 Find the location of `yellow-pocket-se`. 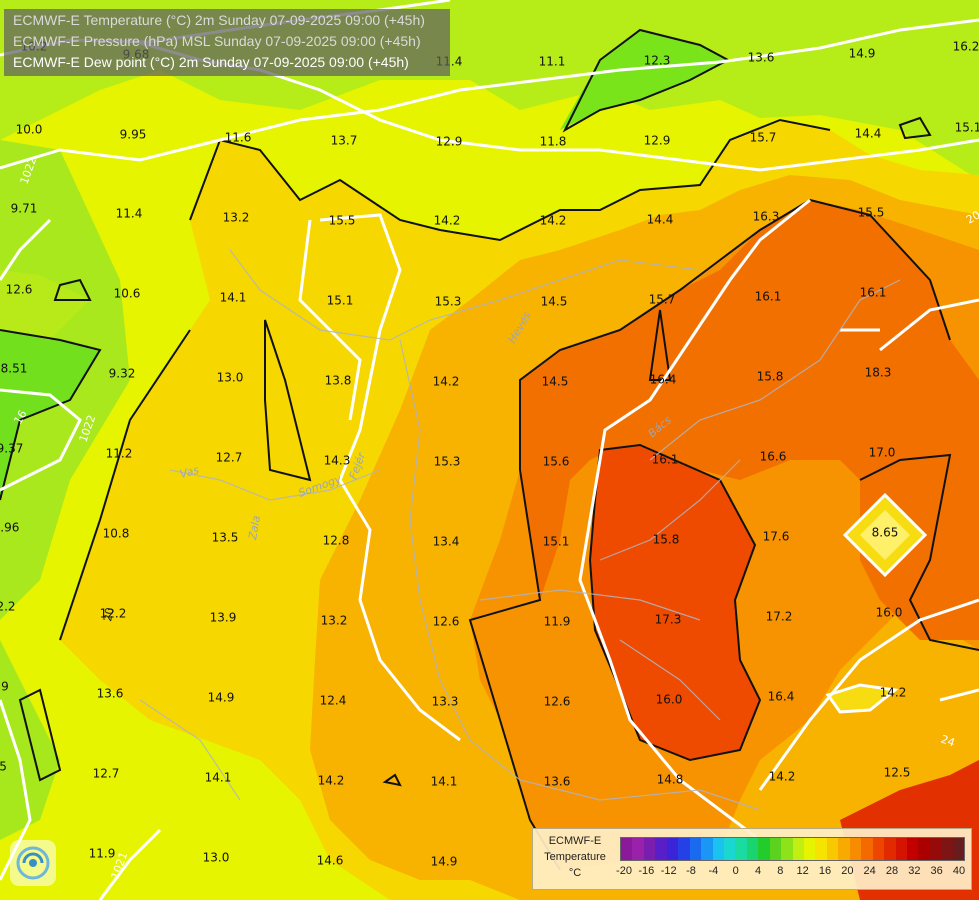

yellow-pocket-se is located at coordinates (861, 698).